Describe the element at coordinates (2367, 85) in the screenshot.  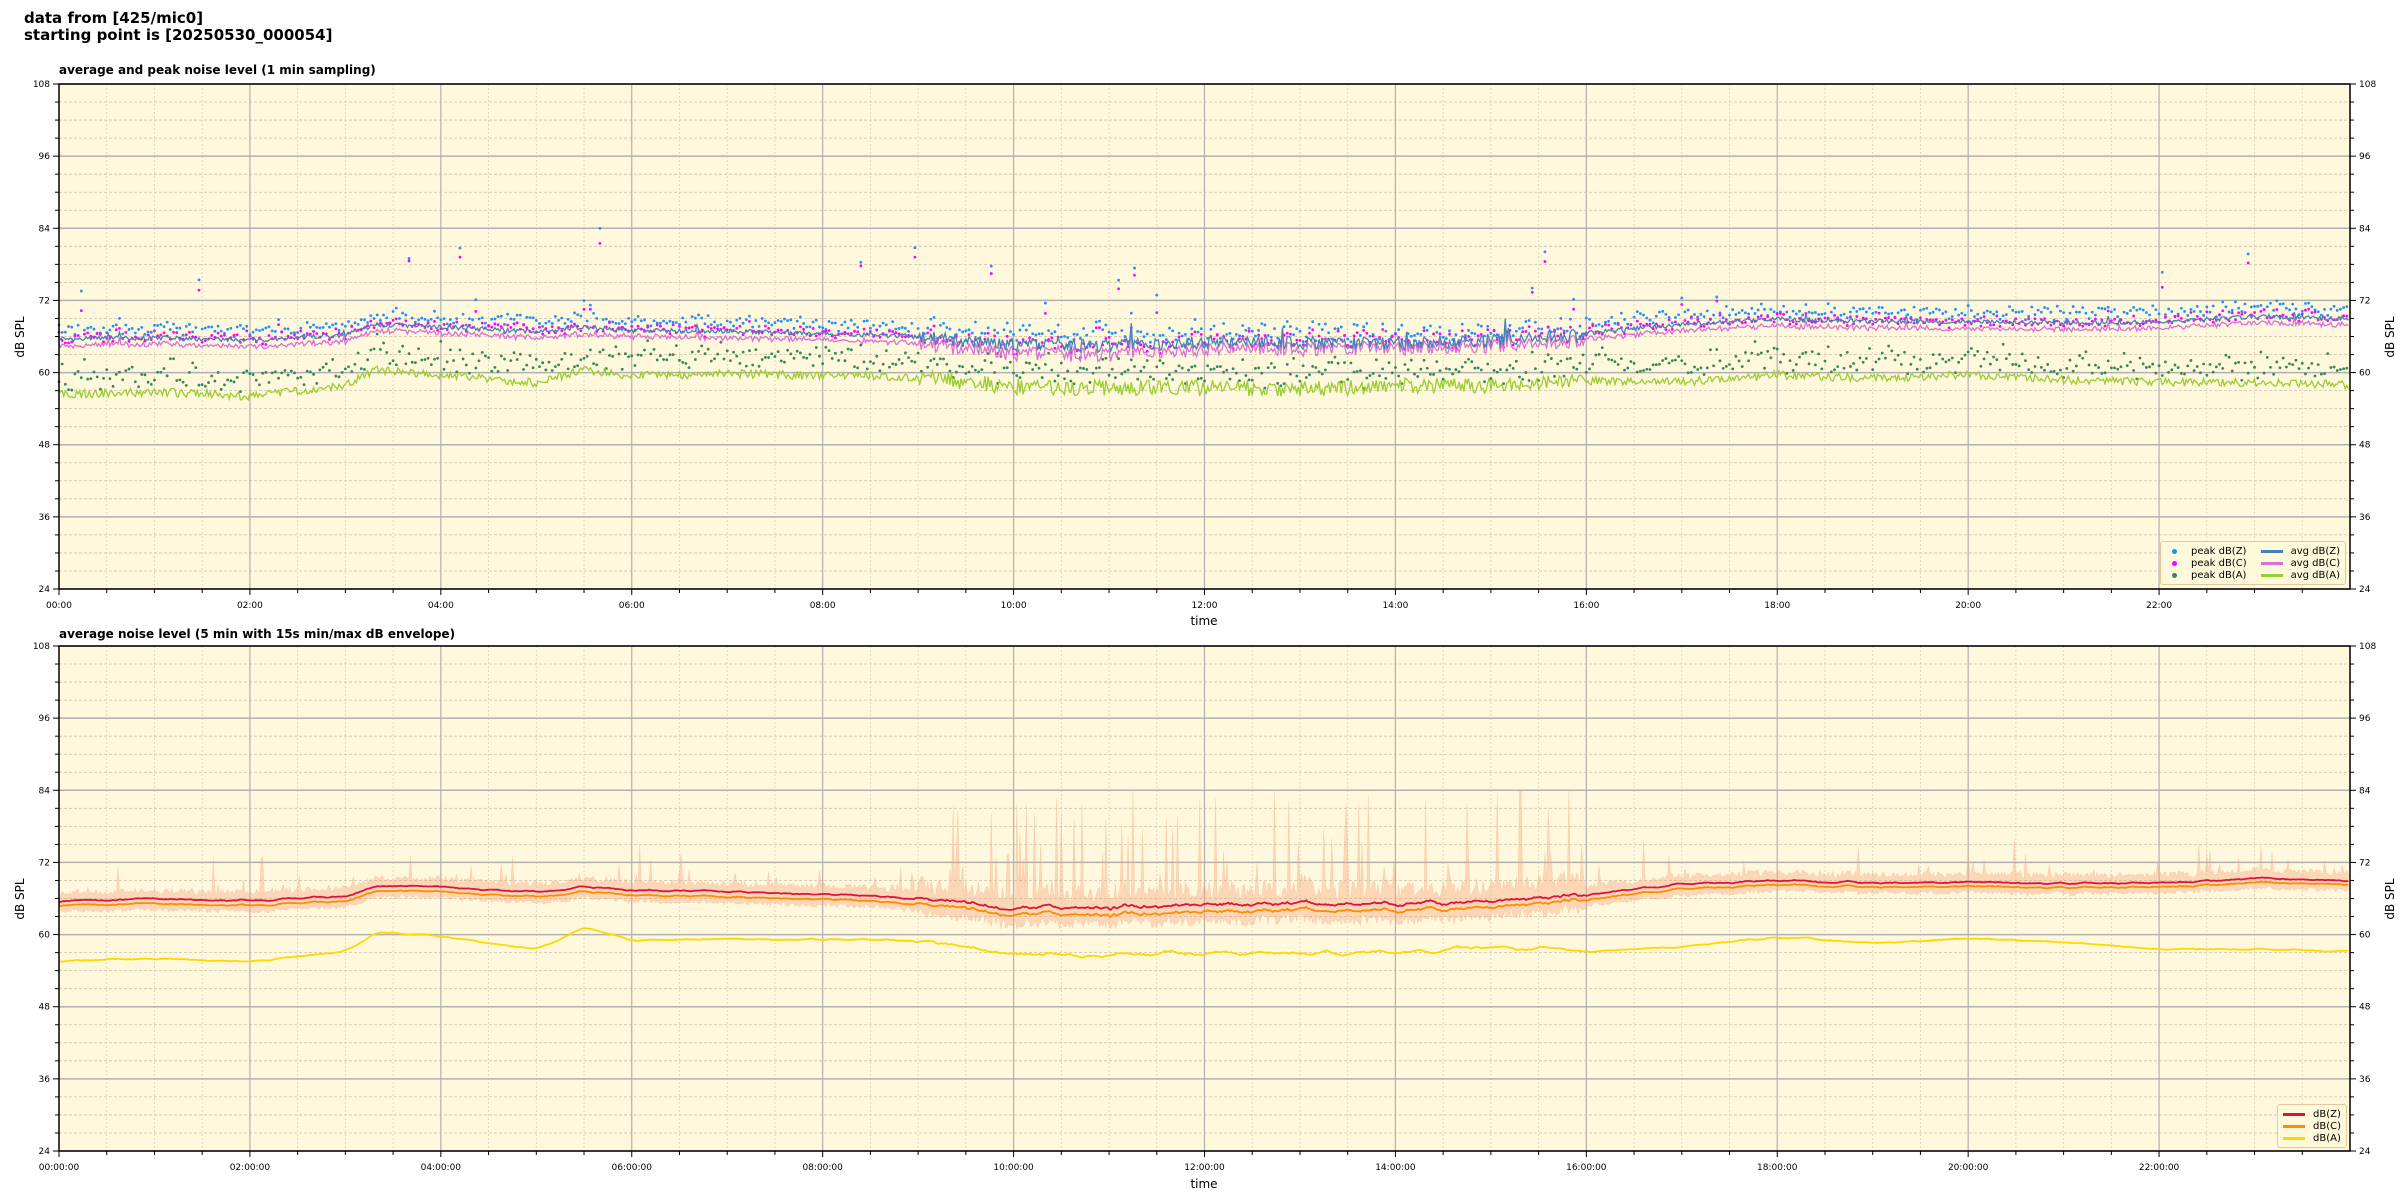
I see `y-tick-label-right: 108` at that location.